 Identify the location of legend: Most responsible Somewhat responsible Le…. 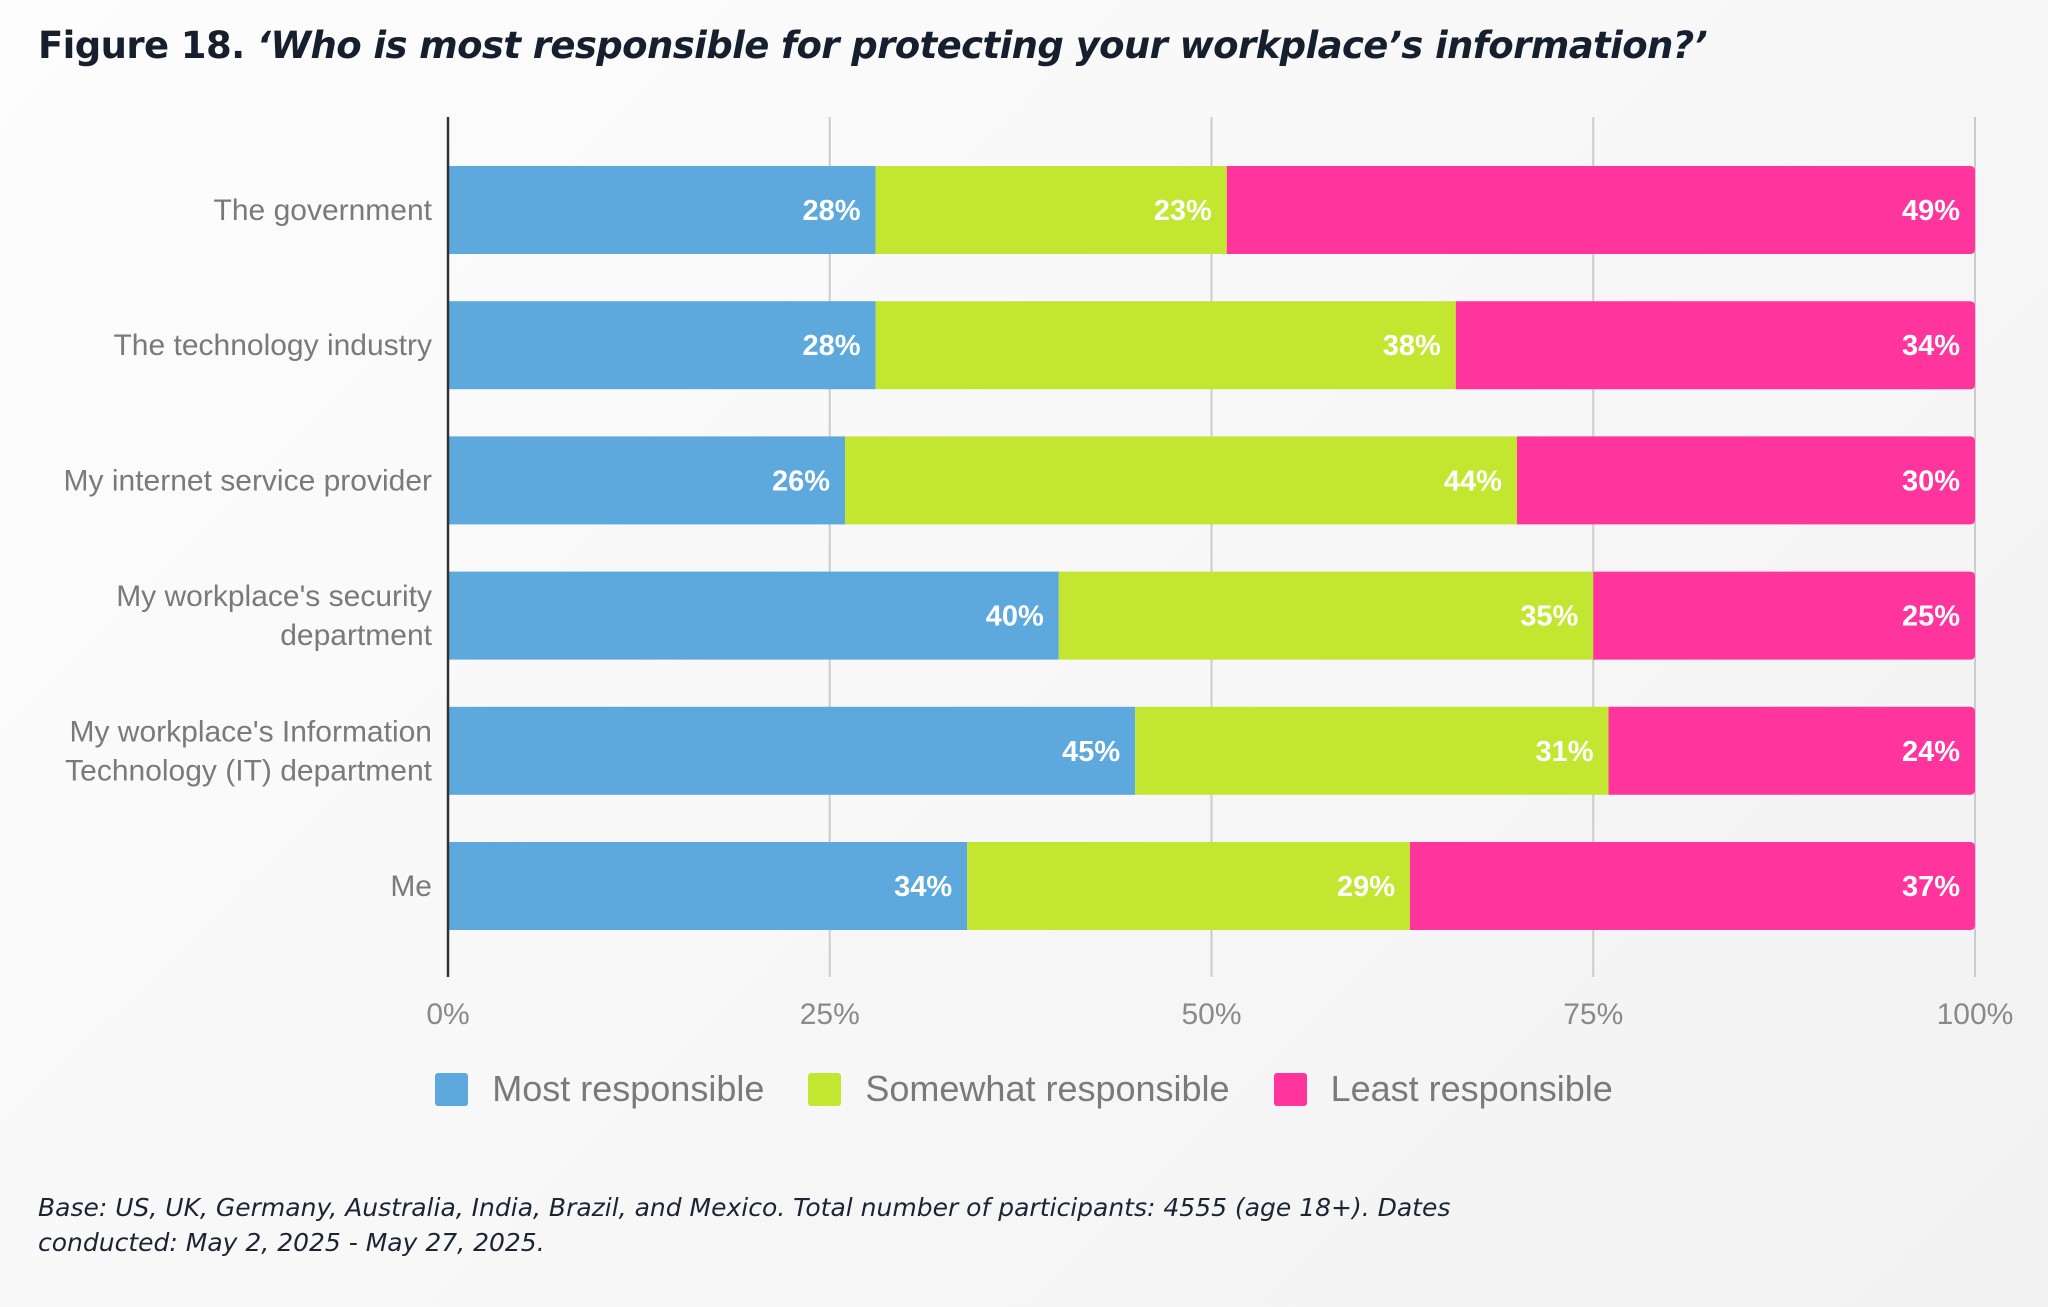
(1024, 1089).